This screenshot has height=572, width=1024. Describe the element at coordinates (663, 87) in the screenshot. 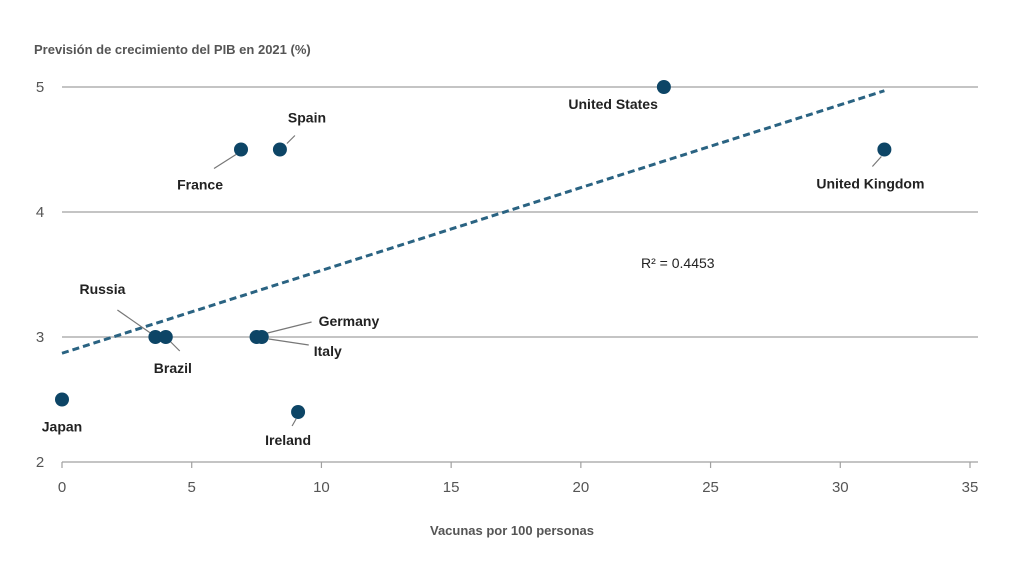

I see `data-point-united-states` at that location.